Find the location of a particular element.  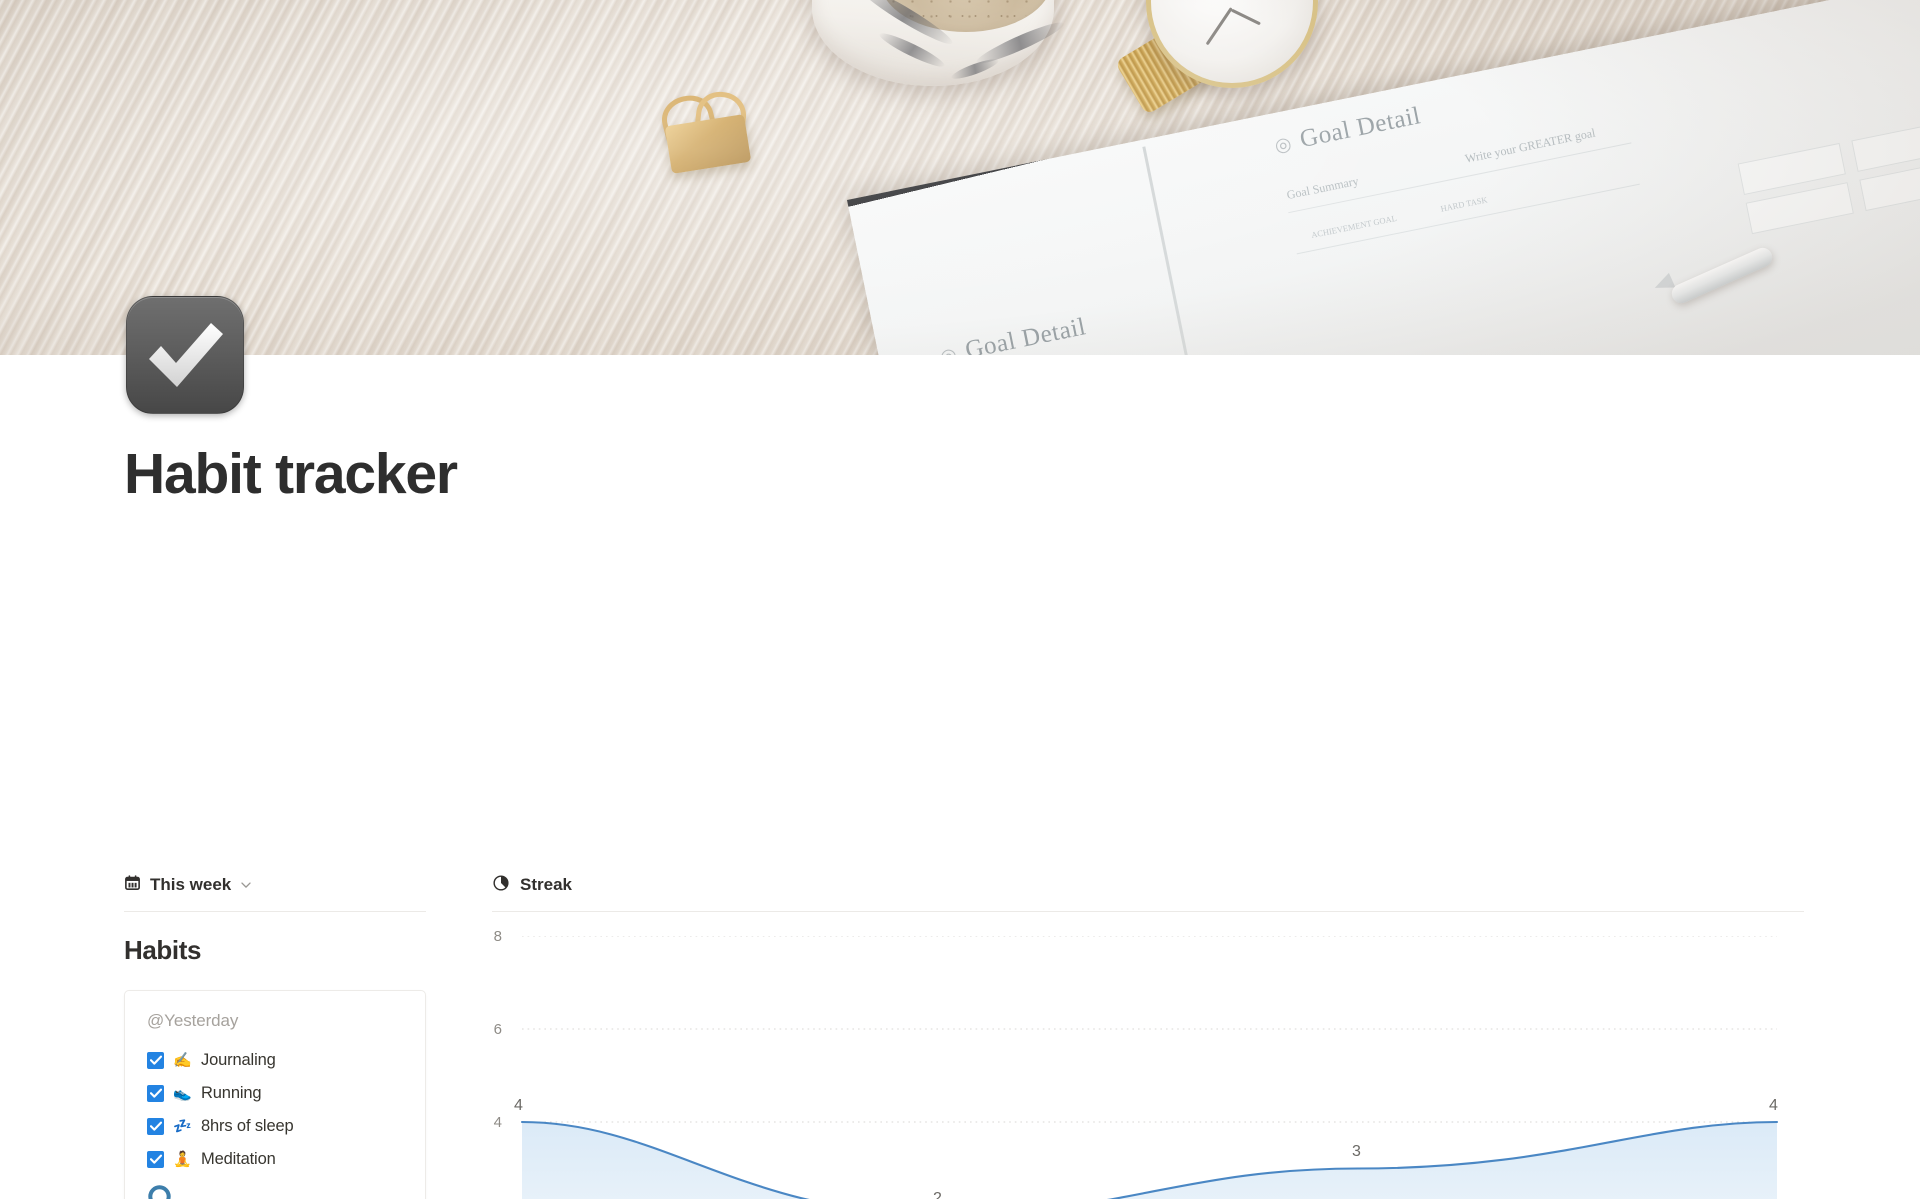

habit-row: 💤 8hrs of sleep is located at coordinates (275, 1126).